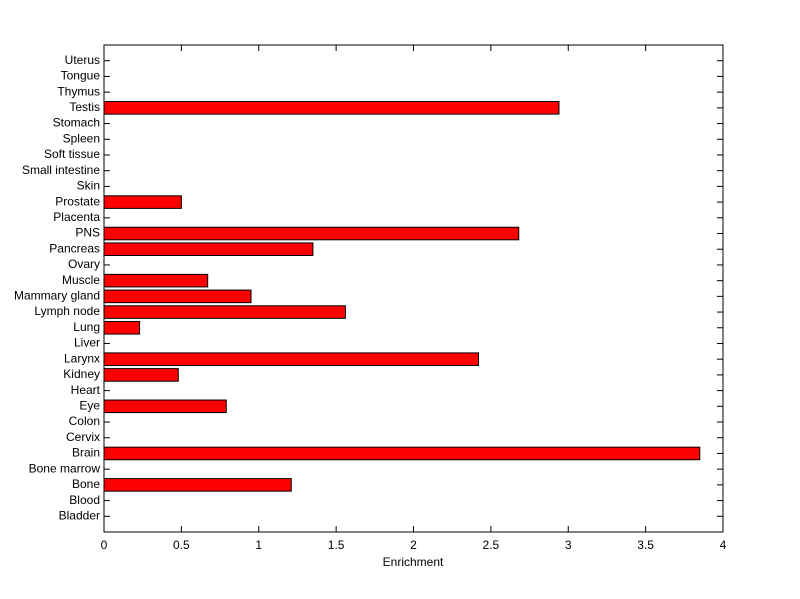 The image size is (800, 599). What do you see at coordinates (86, 453) in the screenshot?
I see `y-tick-label: Brain` at bounding box center [86, 453].